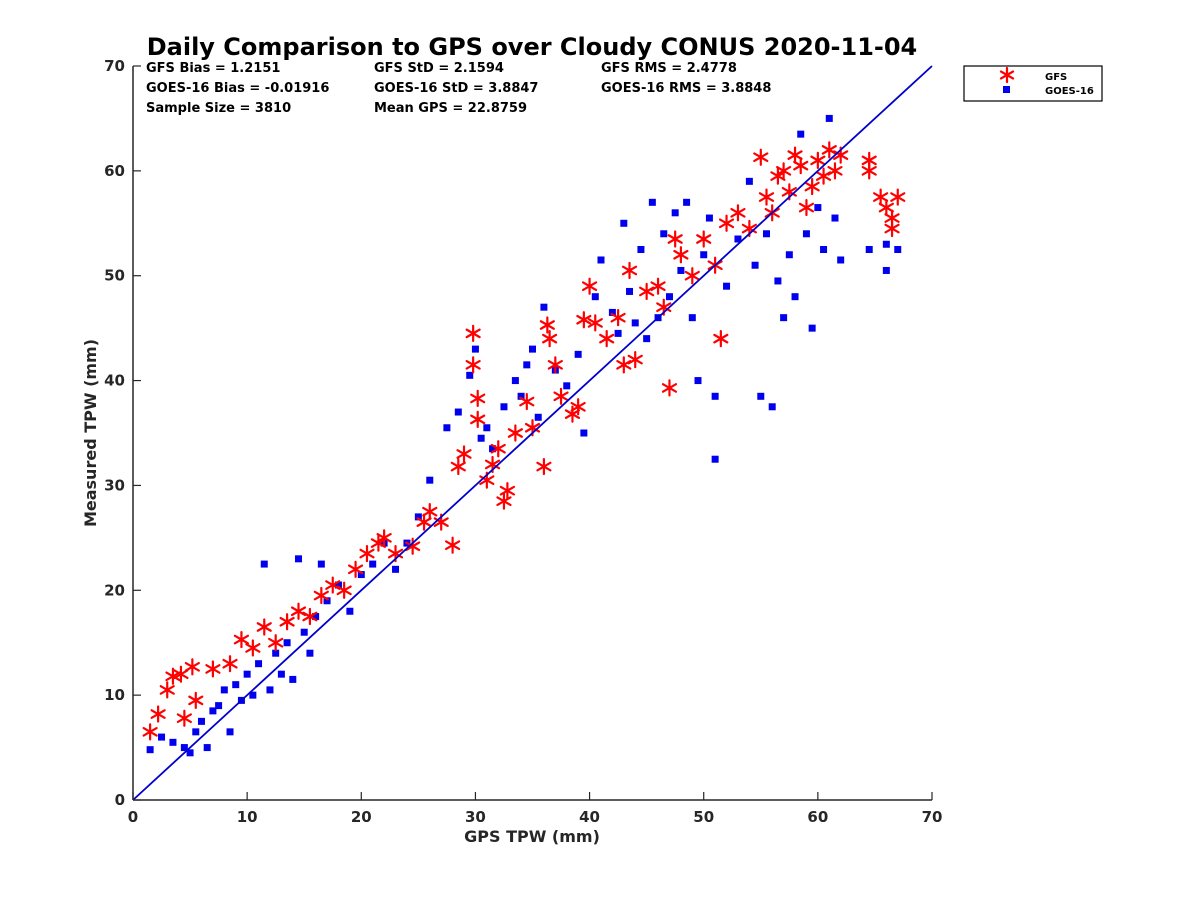  Describe the element at coordinates (114, 171) in the screenshot. I see `y-tick-label: 60` at that location.